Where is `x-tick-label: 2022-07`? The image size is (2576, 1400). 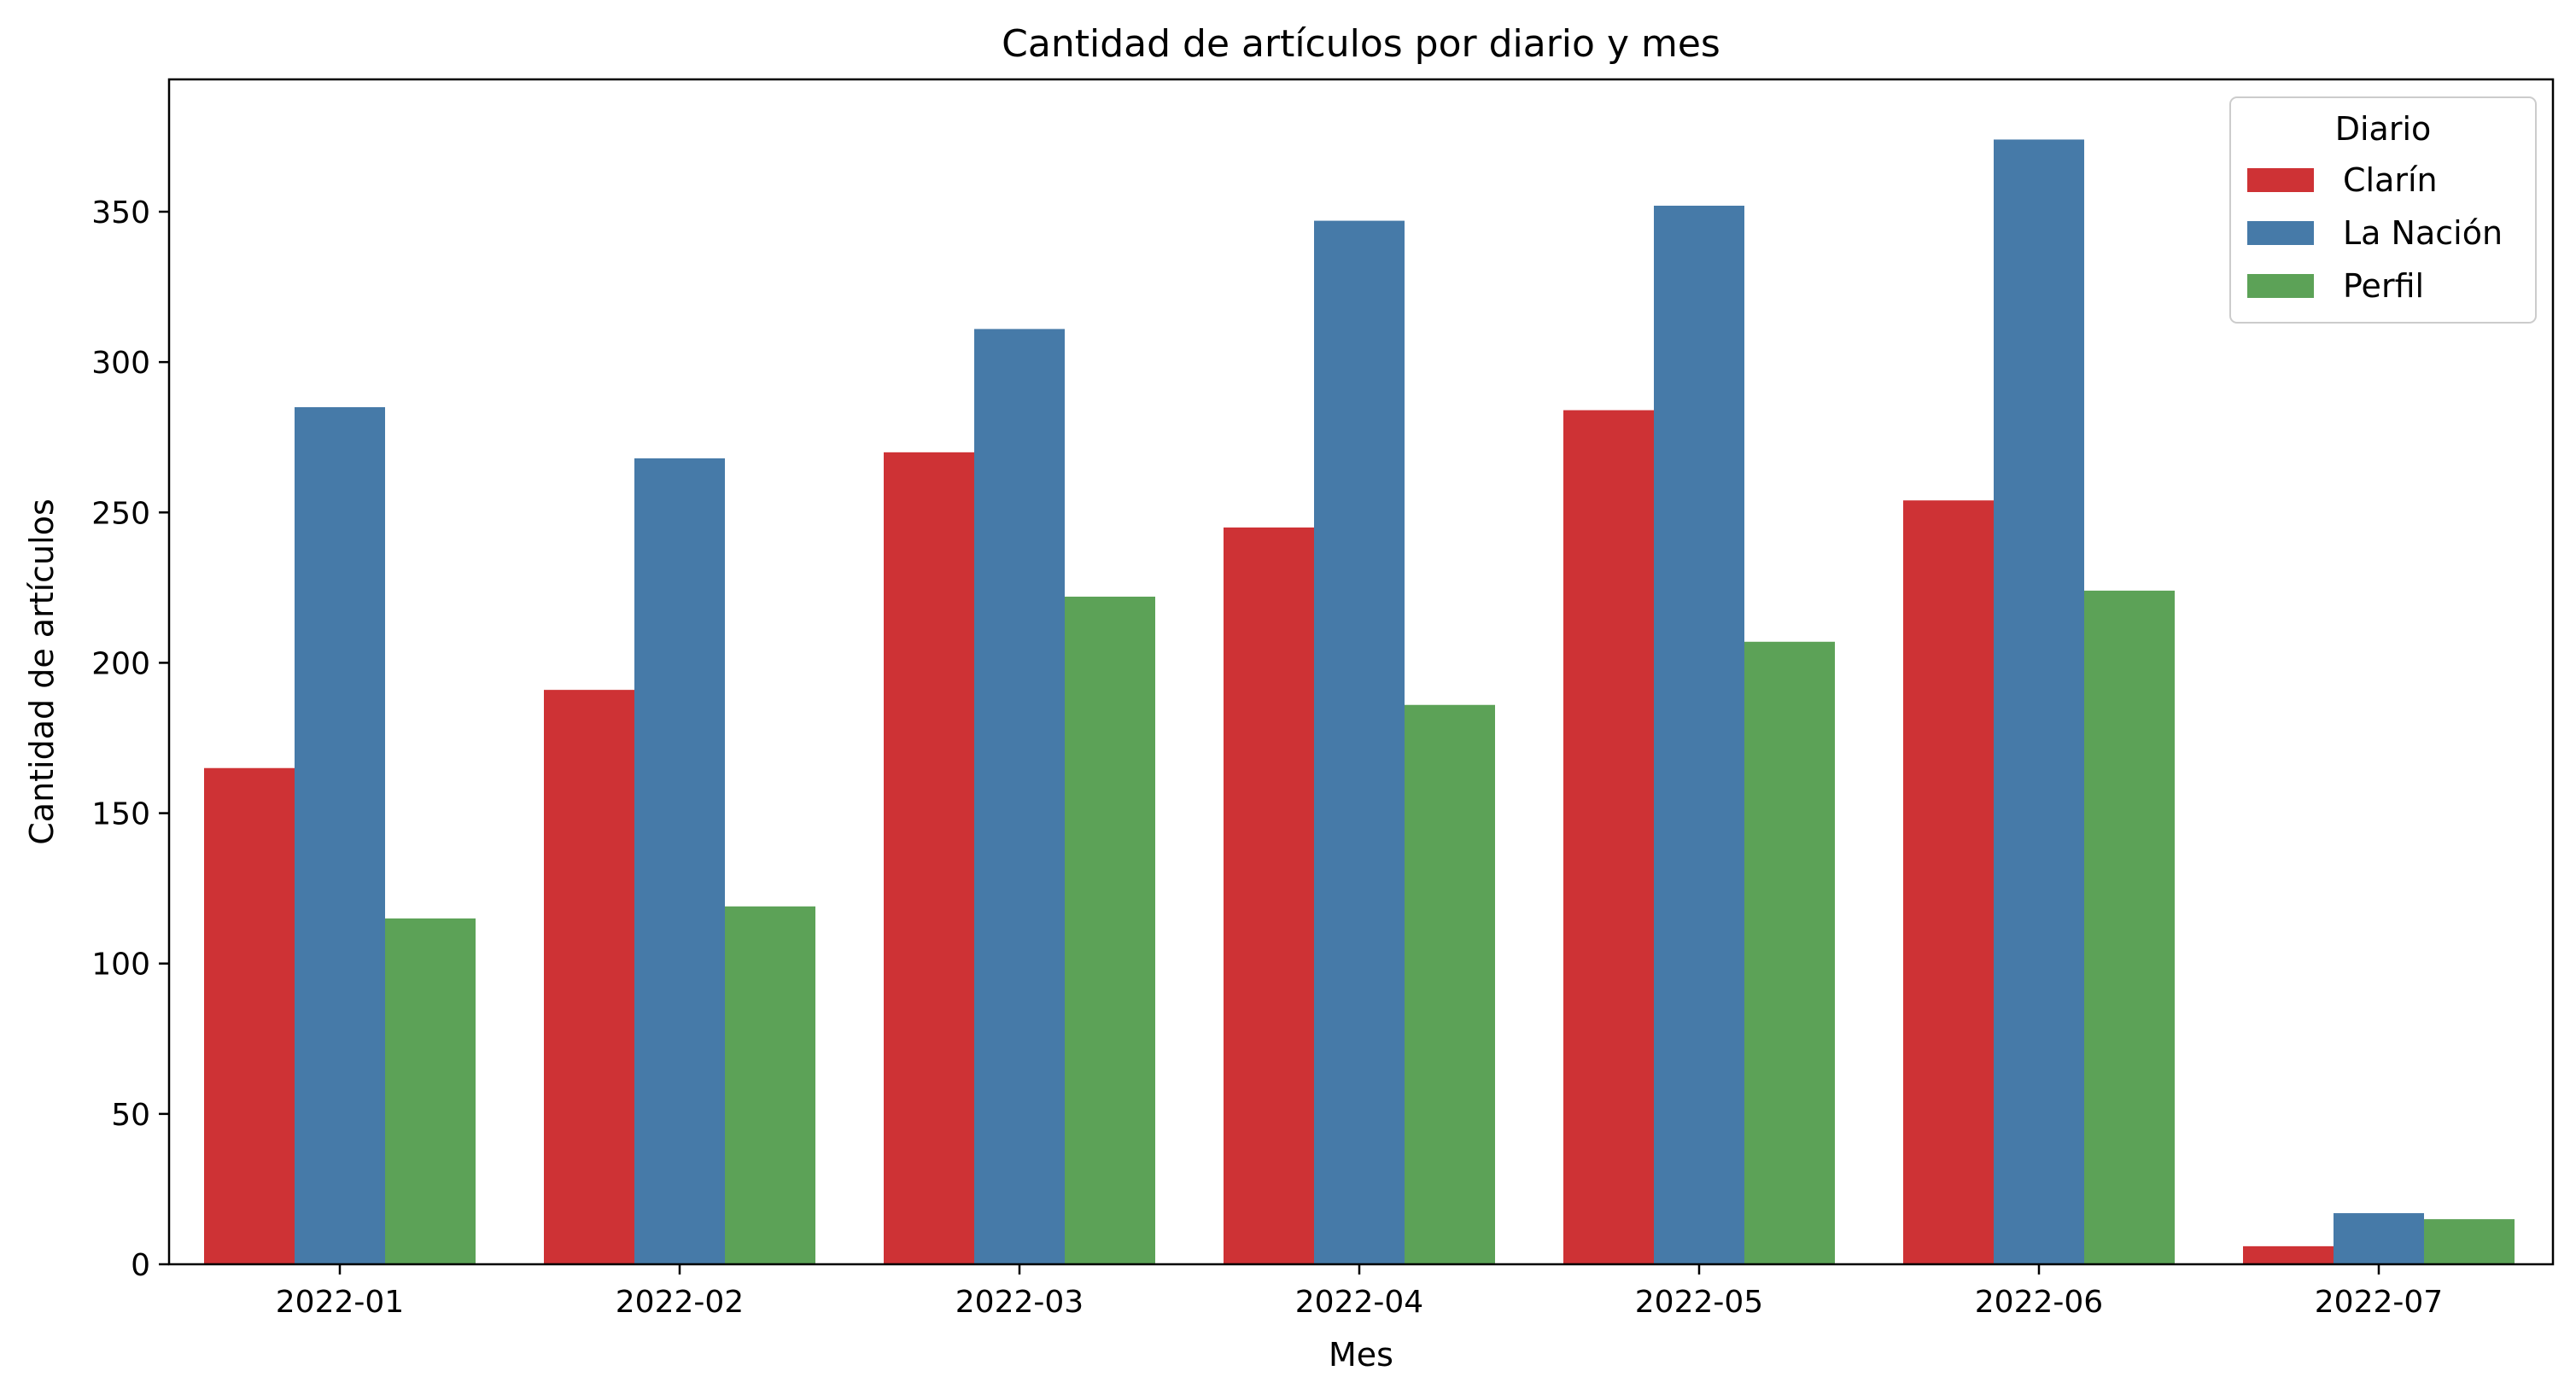
x-tick-label: 2022-07 is located at coordinates (2379, 1302).